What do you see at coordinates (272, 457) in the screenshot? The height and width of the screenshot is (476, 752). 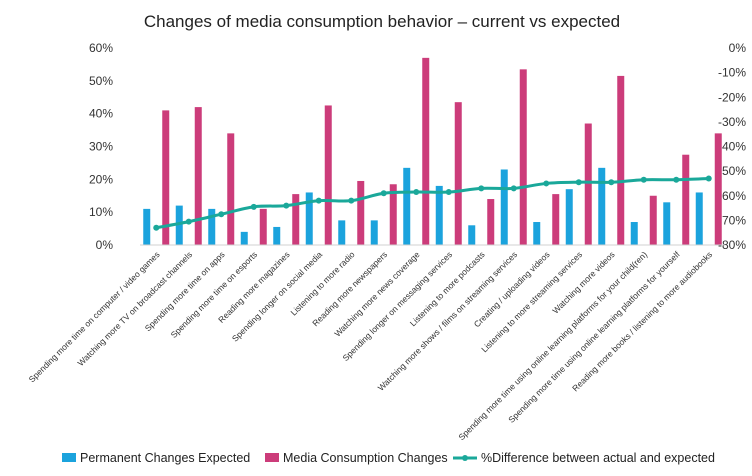 I see `legend-swatch-media` at bounding box center [272, 457].